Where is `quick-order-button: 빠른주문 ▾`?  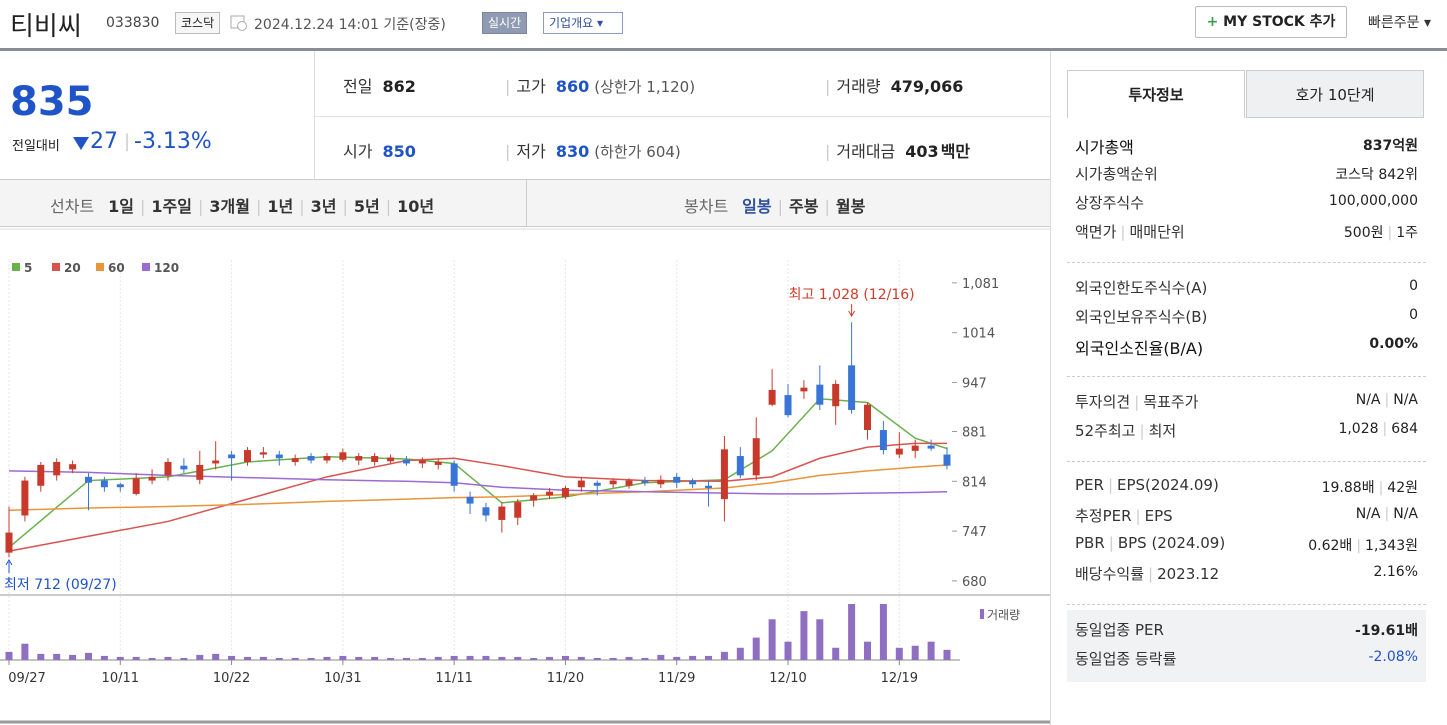
quick-order-button: 빠른주문 ▾ is located at coordinates (1400, 23).